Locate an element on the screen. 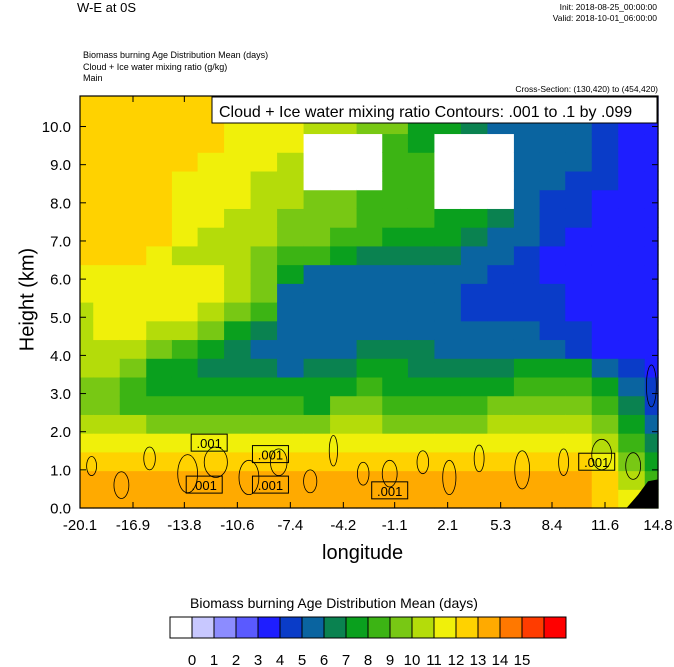 Image resolution: width=674 pixels, height=667 pixels. contour-label-box is located at coordinates (390, 490).